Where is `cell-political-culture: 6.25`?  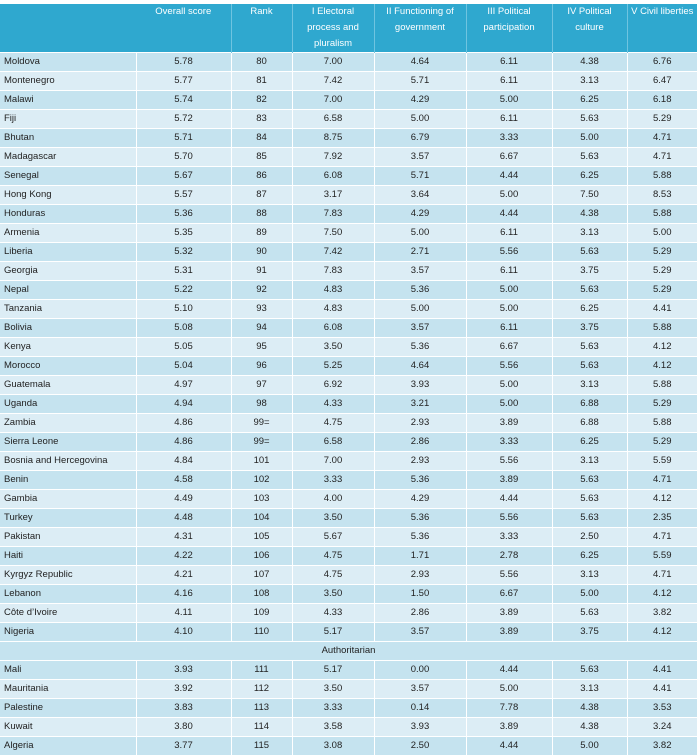 cell-political-culture: 6.25 is located at coordinates (589, 442).